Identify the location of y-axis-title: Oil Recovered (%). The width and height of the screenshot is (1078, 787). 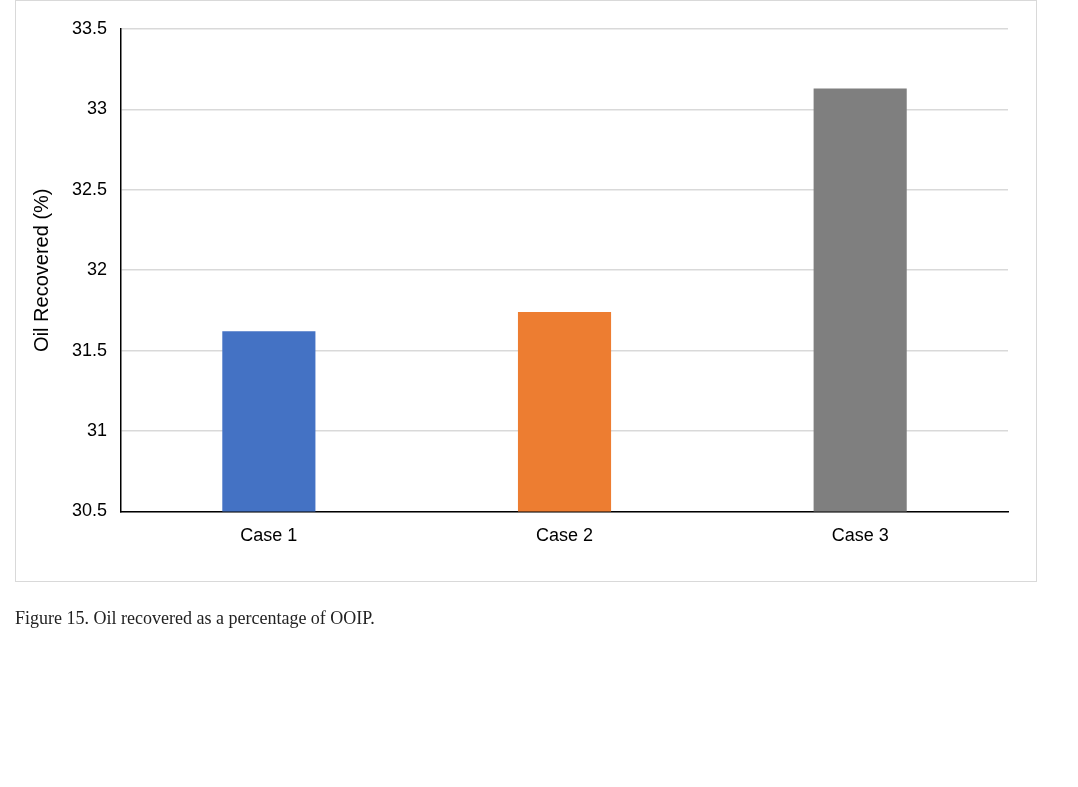
(40, 270).